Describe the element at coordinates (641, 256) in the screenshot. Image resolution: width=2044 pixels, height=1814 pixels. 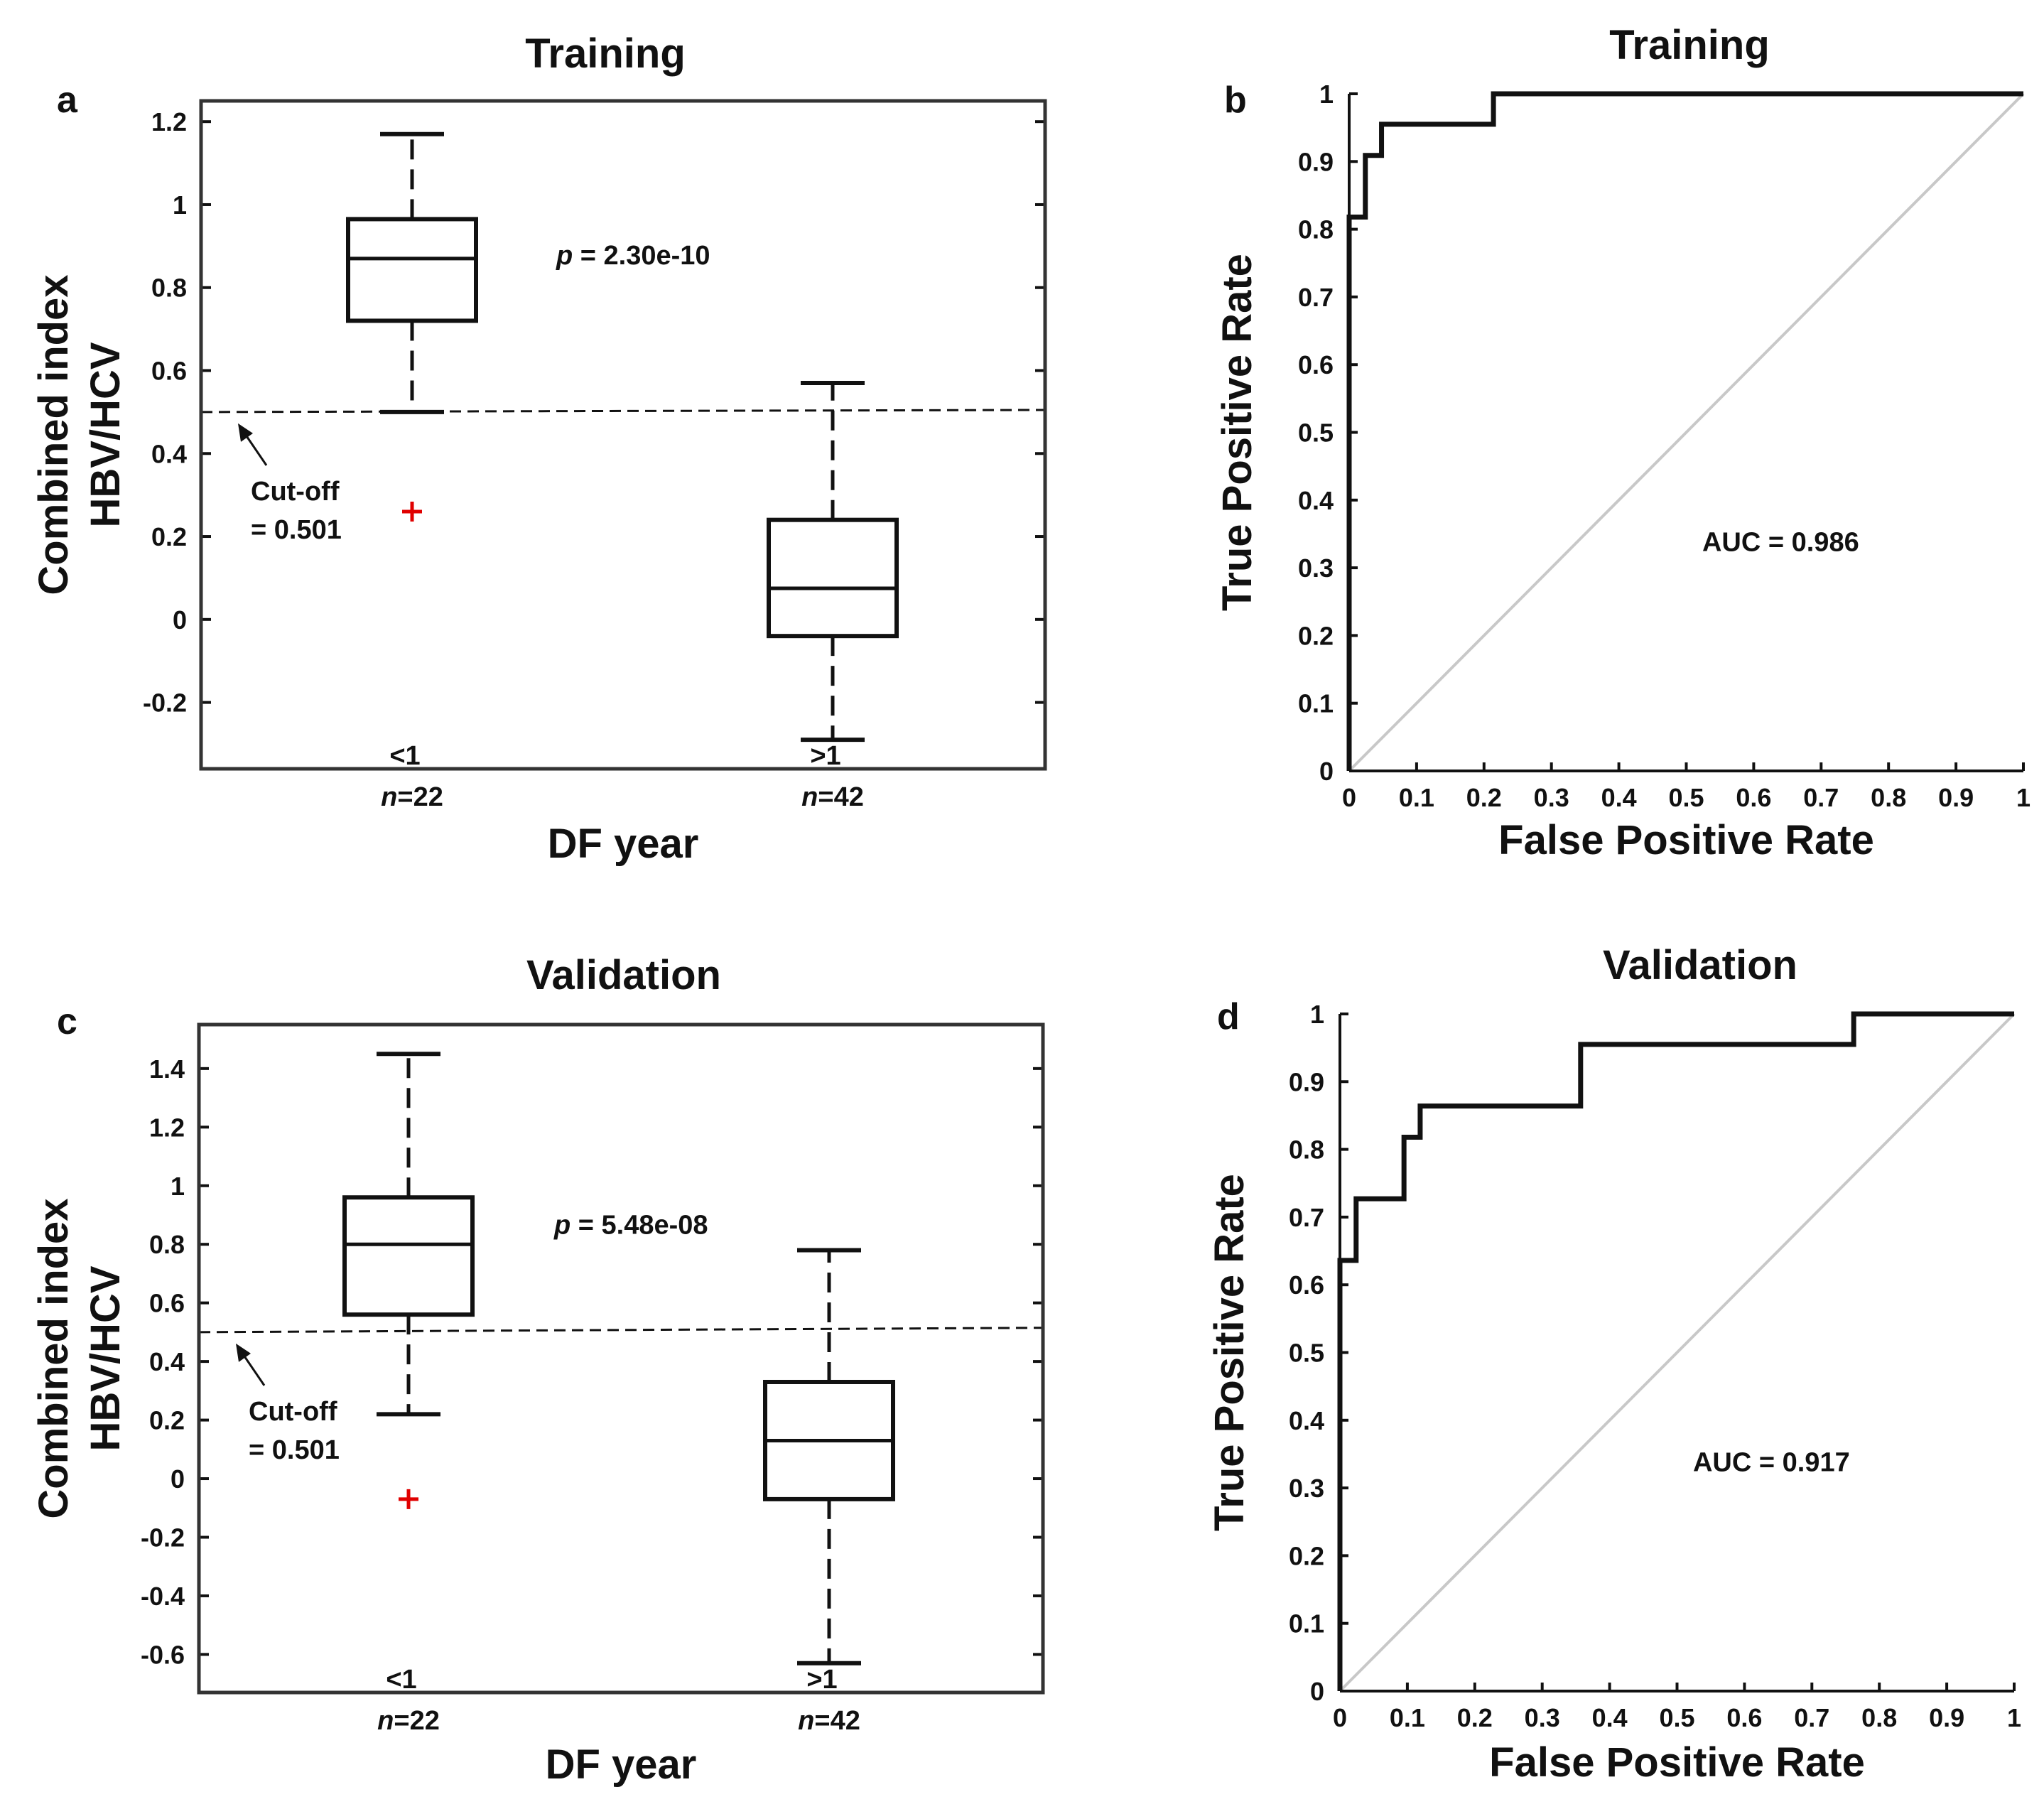
I see `p-value-text: = 2.30e-10` at that location.